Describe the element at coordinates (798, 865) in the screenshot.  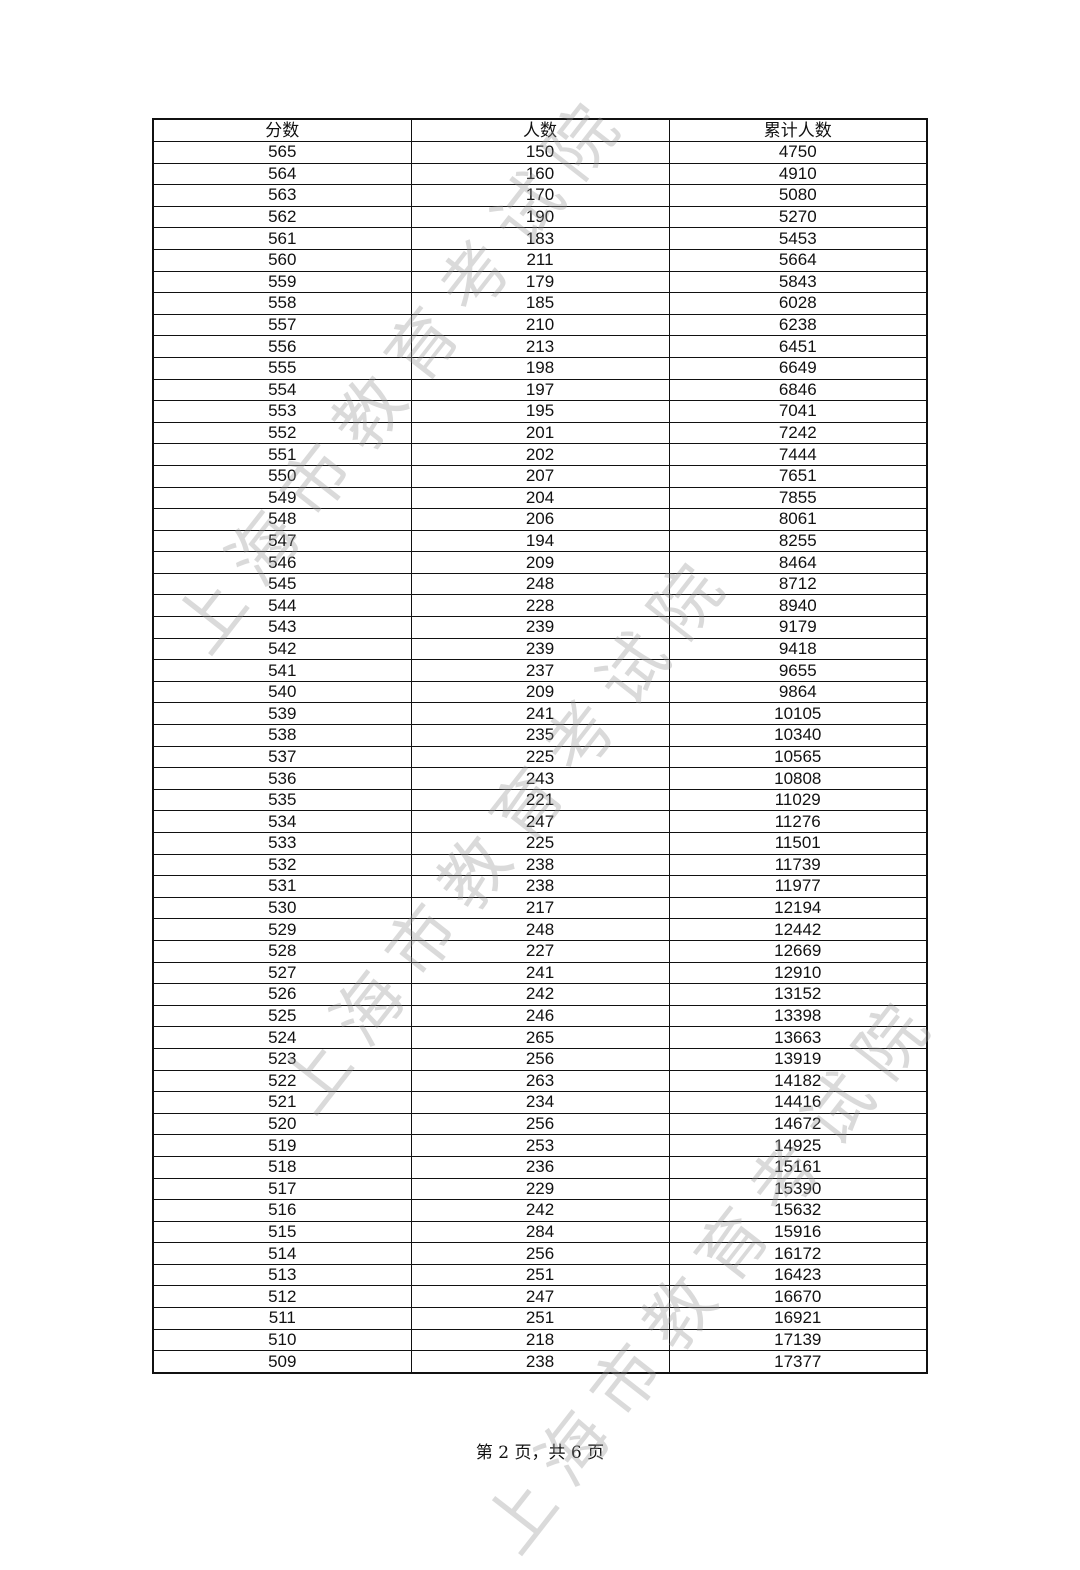
I see `cell-cumulative: 11739` at that location.